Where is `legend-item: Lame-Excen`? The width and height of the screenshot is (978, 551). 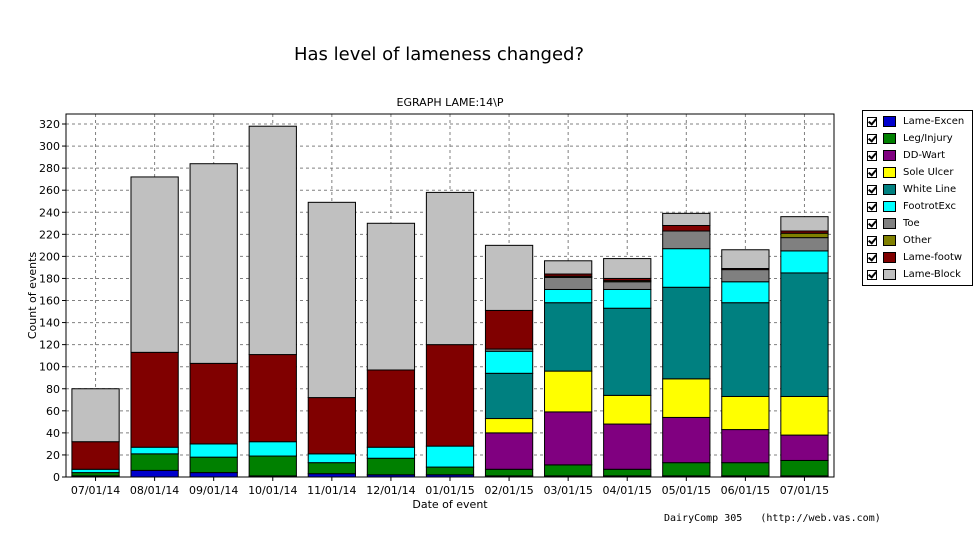
legend-item: Lame-Excen is located at coordinates (917, 121).